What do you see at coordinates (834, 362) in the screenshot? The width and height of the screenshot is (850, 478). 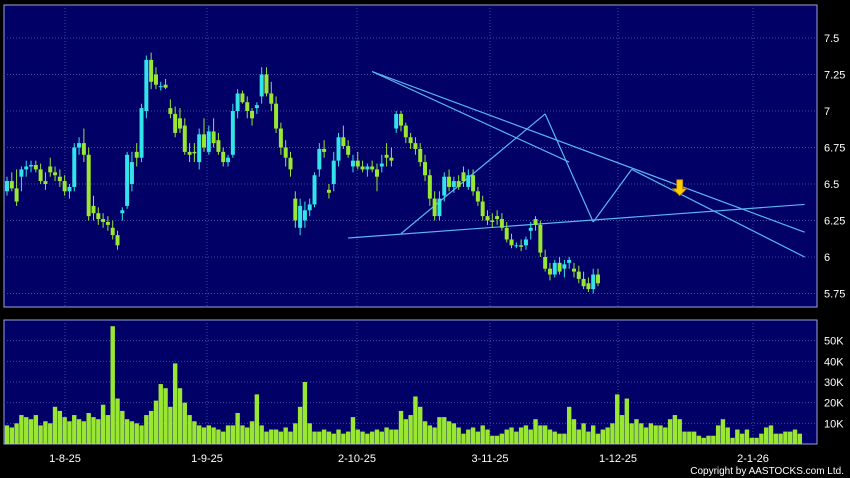 I see `volume-tick-label: 40K` at bounding box center [834, 362].